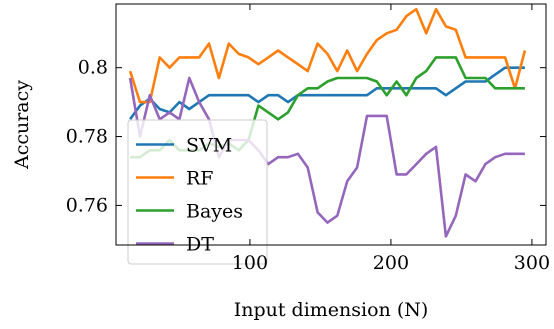 This screenshot has height=329, width=554. I want to click on x-tick-label: 300, so click(532, 263).